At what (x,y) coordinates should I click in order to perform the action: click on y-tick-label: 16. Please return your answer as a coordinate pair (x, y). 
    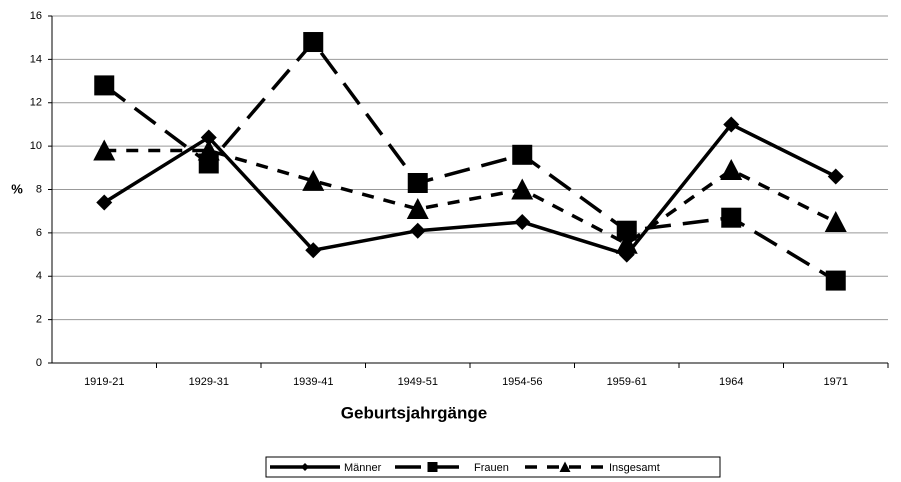
    Looking at the image, I should click on (36, 16).